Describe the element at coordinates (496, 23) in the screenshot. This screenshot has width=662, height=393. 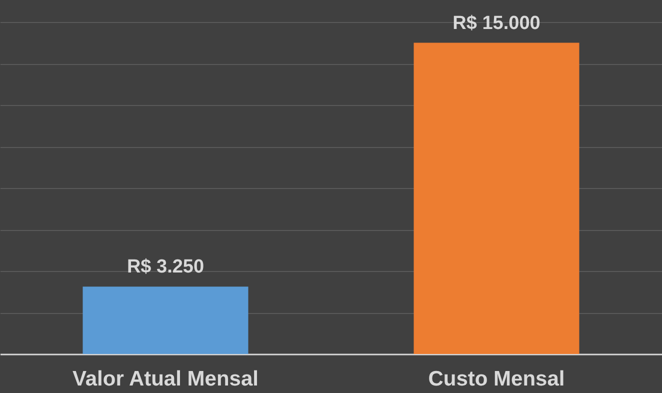
I see `data-label: R$ 15.000` at that location.